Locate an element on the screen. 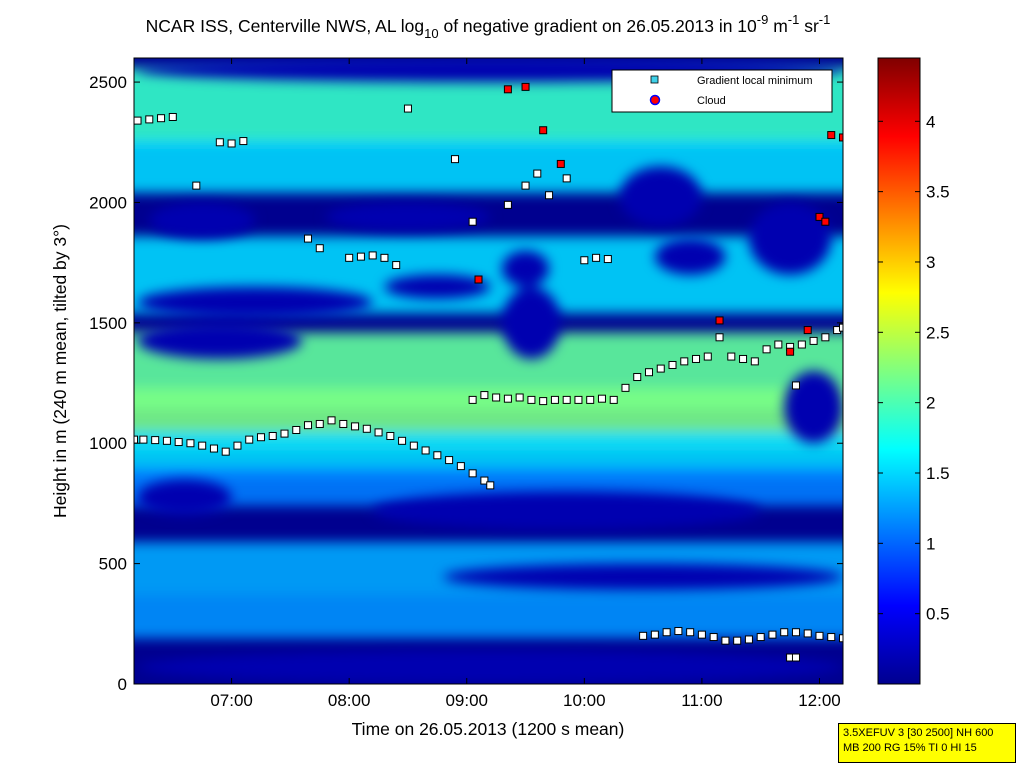 The height and width of the screenshot is (767, 1023). legend-marker-cloud is located at coordinates (655, 100).